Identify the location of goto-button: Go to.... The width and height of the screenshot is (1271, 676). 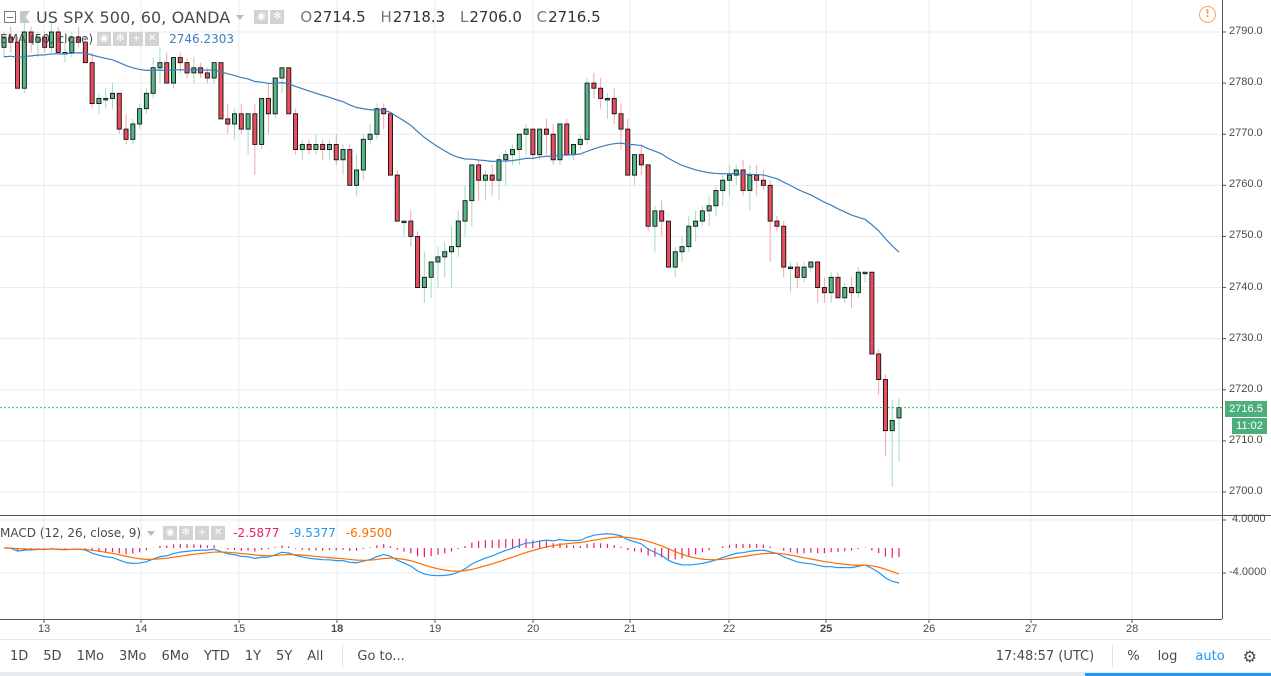
(381, 656).